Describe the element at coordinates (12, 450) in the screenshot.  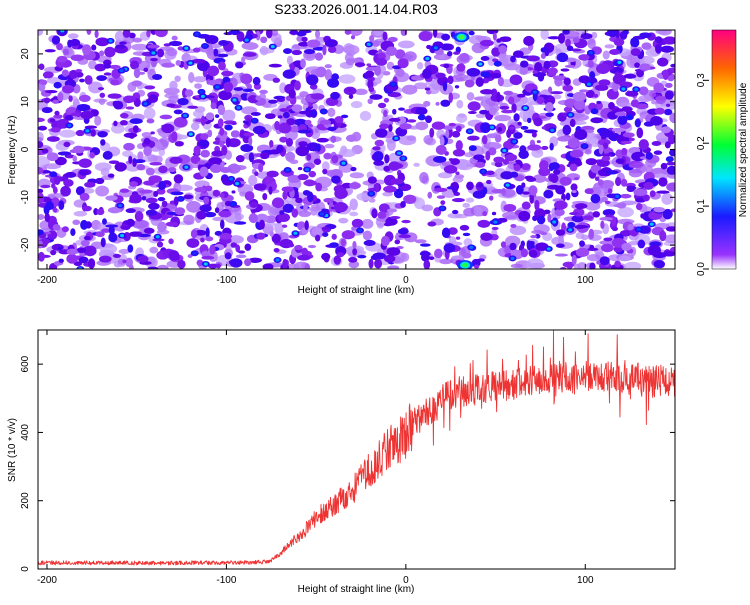
I see `snr-y-axis-label: SNR (10 * v/v)` at that location.